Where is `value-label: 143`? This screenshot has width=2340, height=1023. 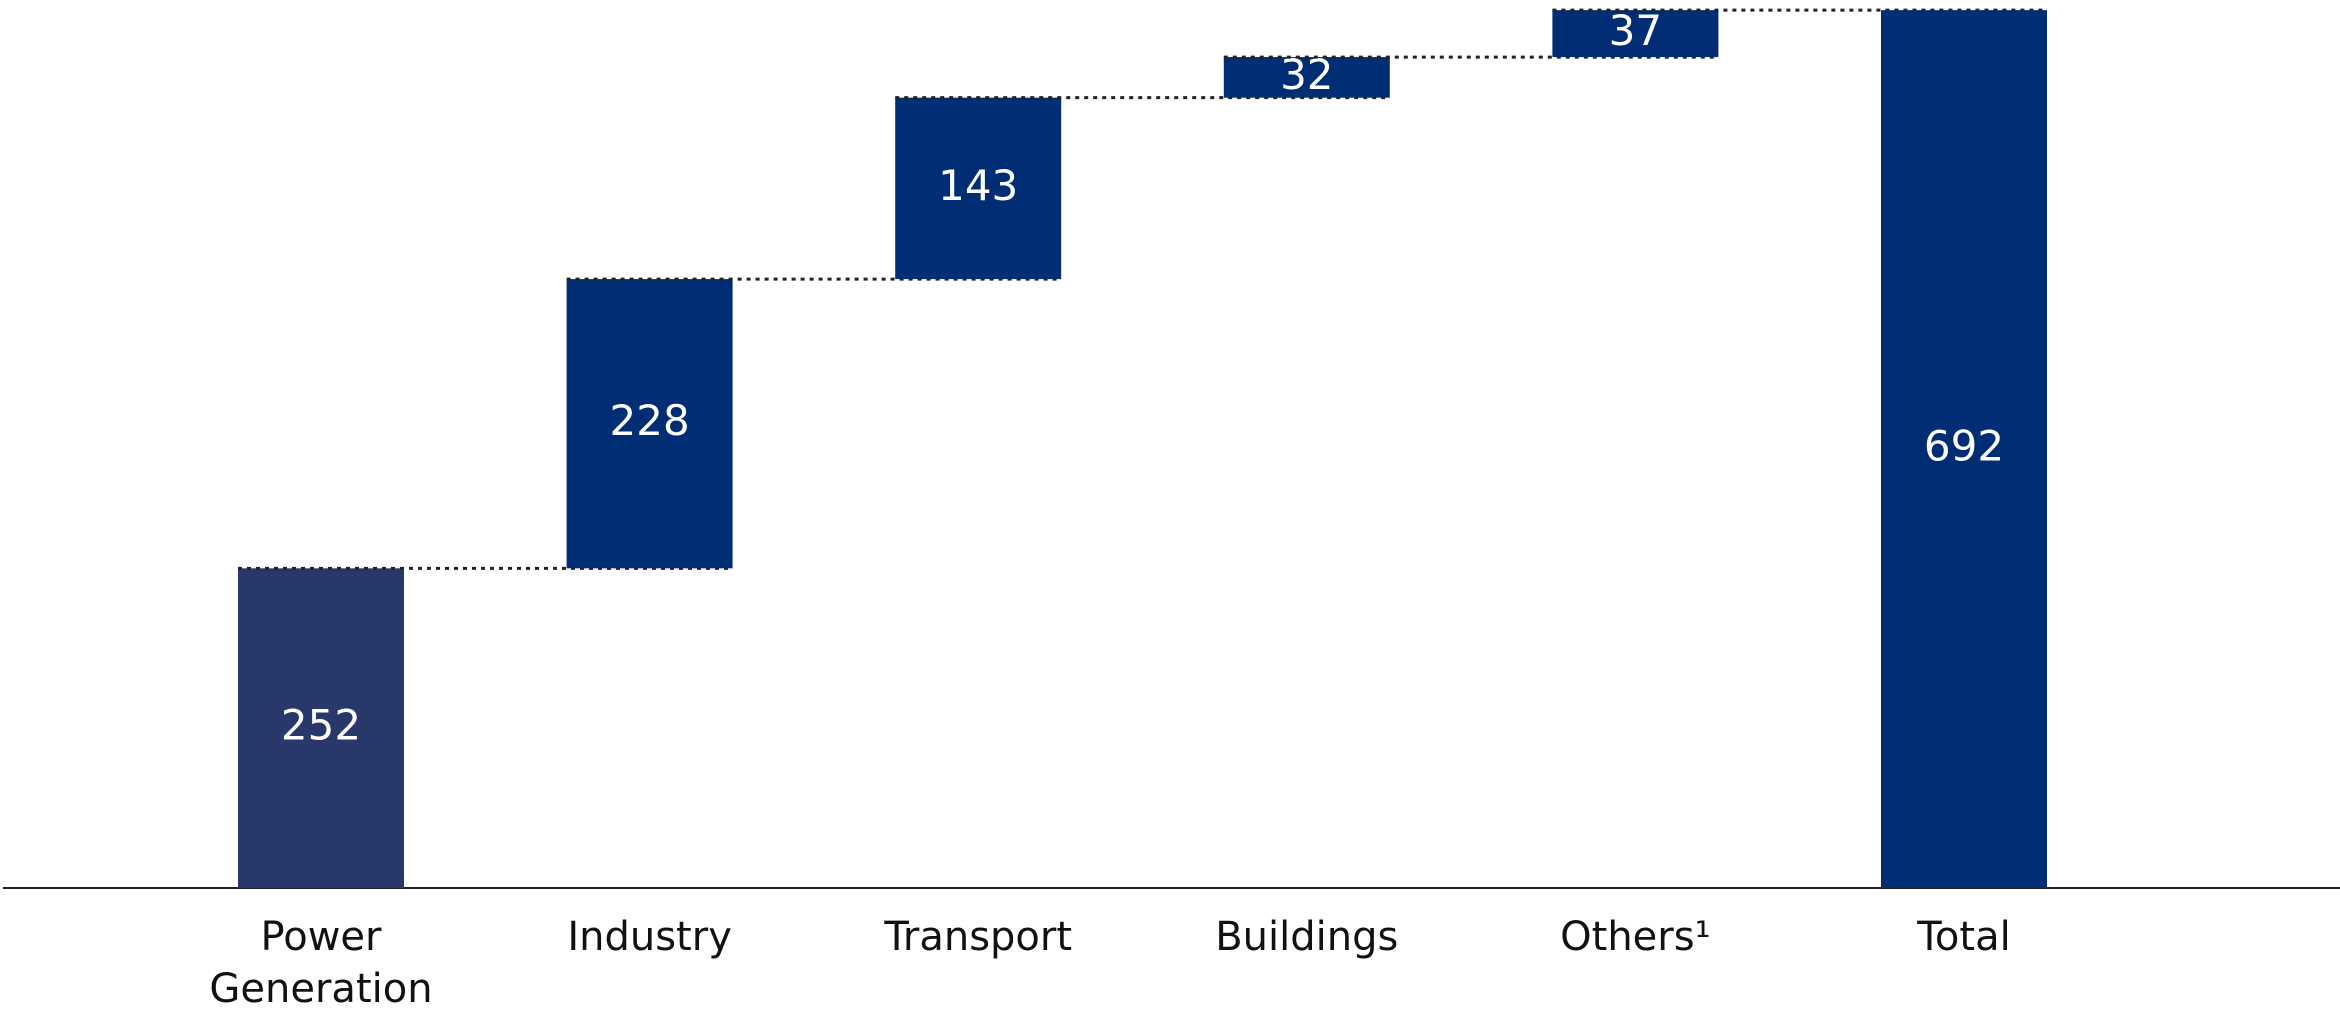 value-label: 143 is located at coordinates (978, 185).